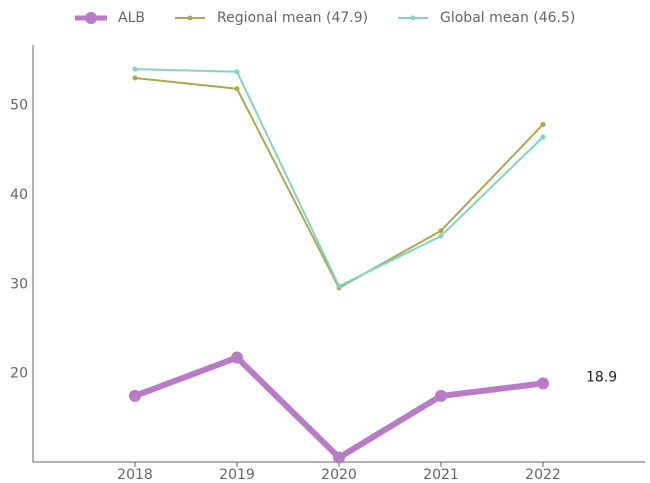 This screenshot has width=650, height=483. Describe the element at coordinates (292, 18) in the screenshot. I see `legend-label: Regional mean (47.9)` at that location.